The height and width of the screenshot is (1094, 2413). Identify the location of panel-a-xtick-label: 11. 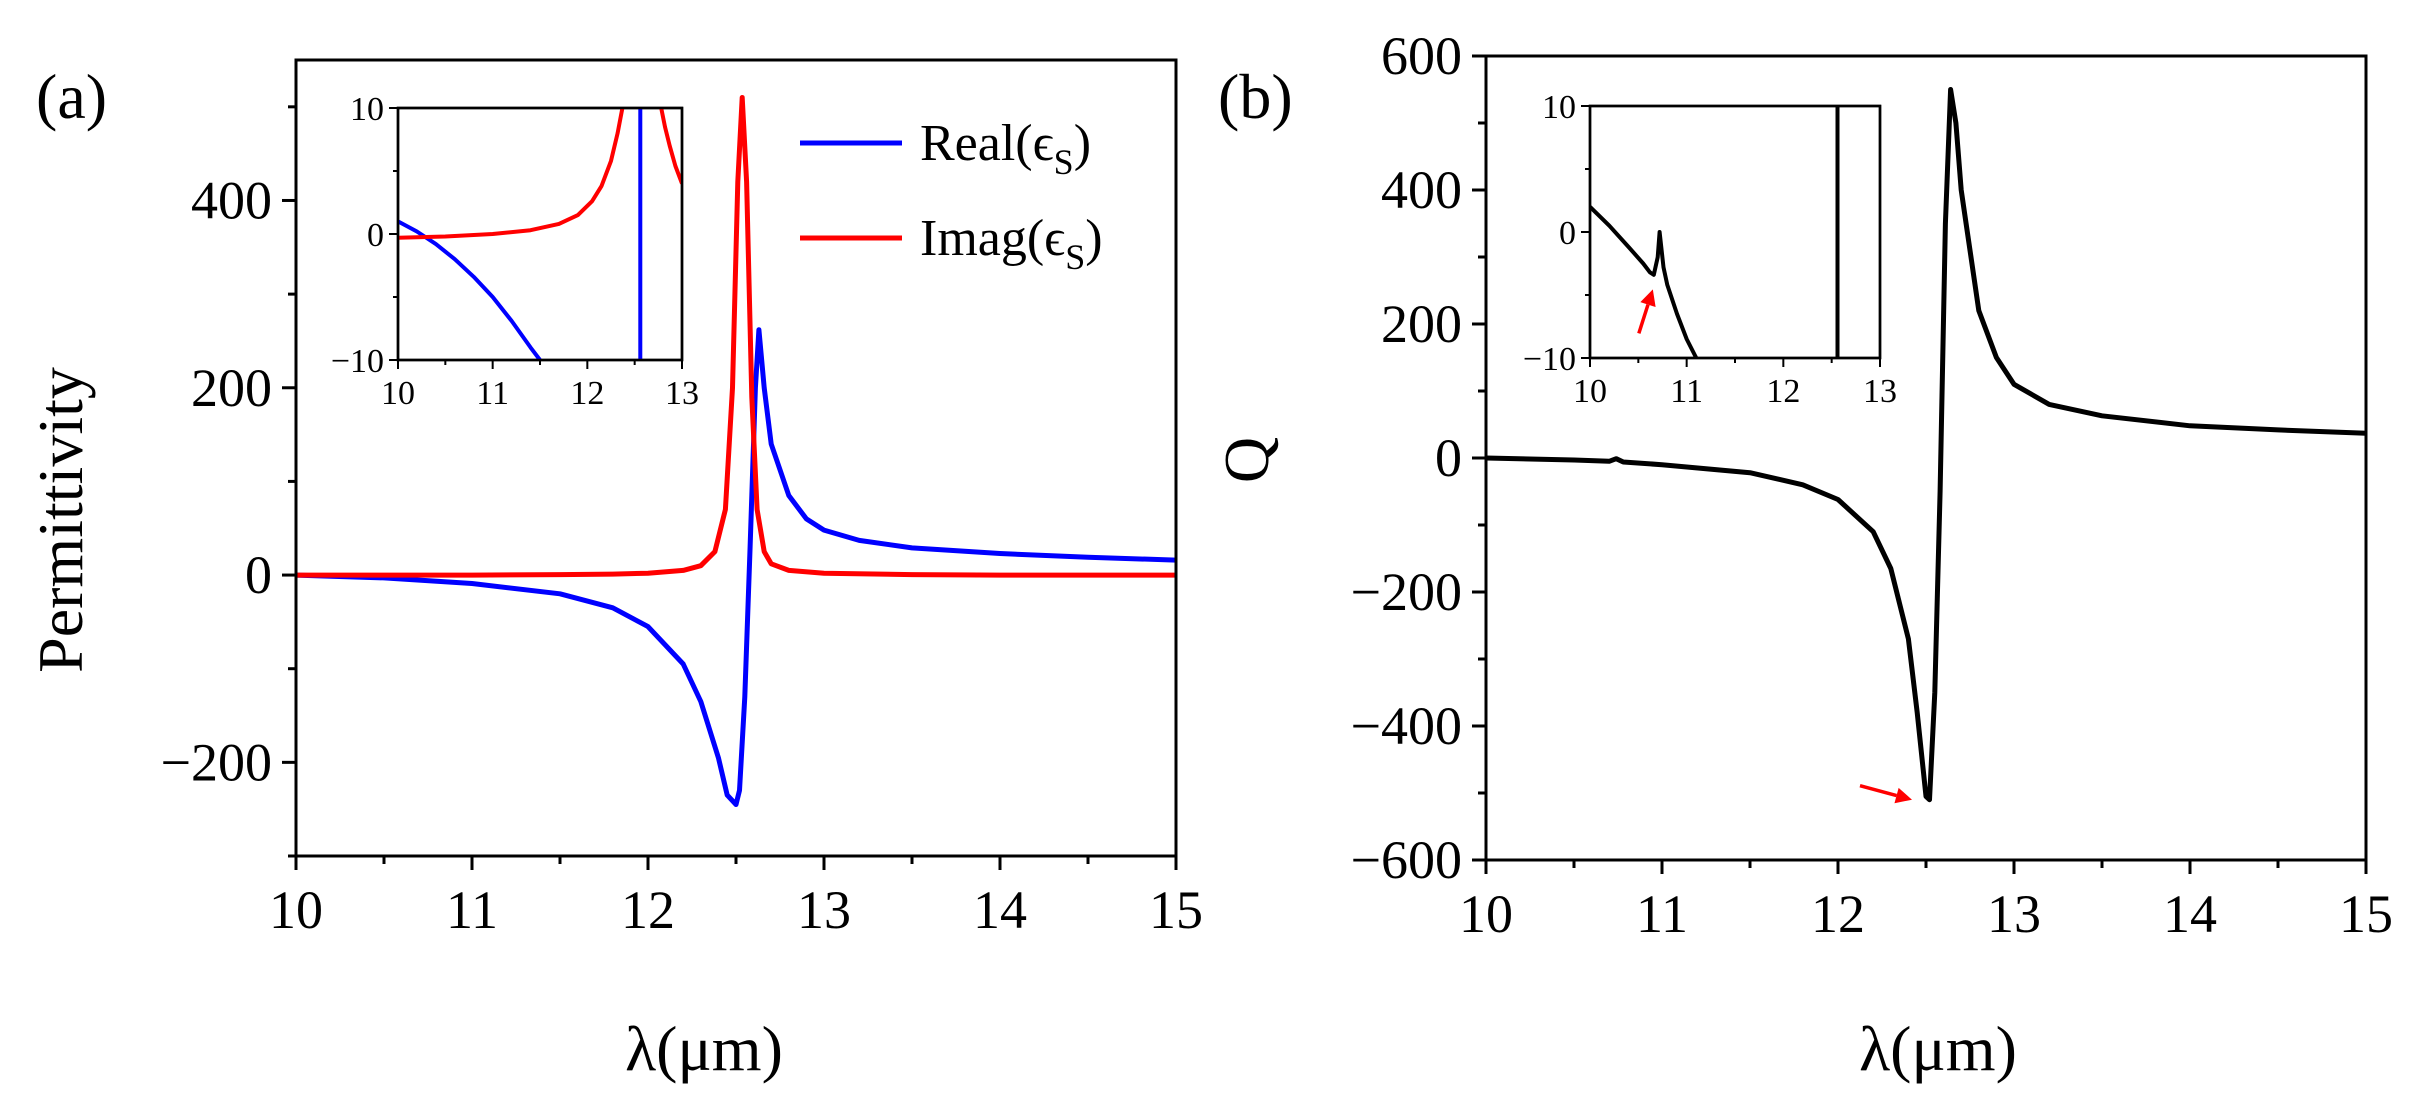
(472, 910).